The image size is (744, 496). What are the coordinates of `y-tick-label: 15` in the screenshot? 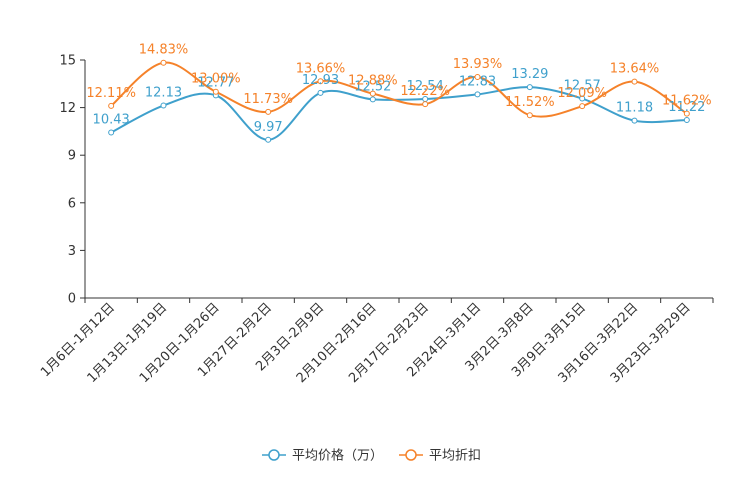 It's located at (67, 61).